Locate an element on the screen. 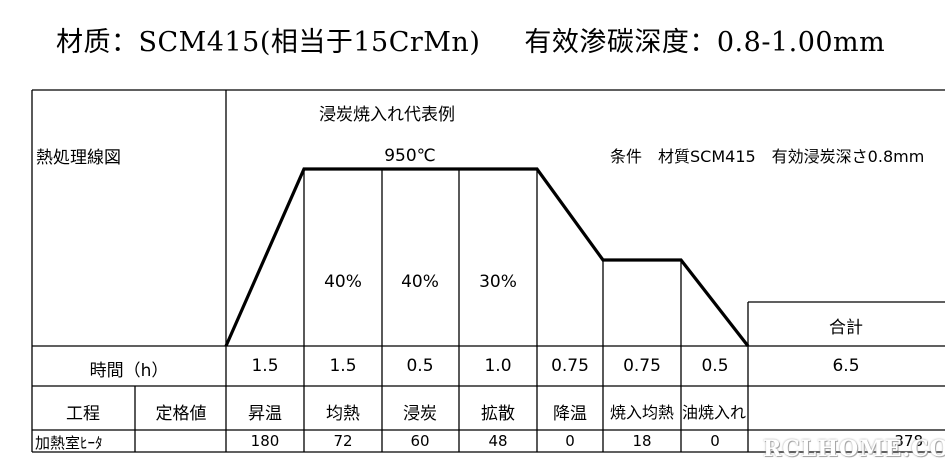 The image size is (945, 471). total-label: 合計 is located at coordinates (846, 328).